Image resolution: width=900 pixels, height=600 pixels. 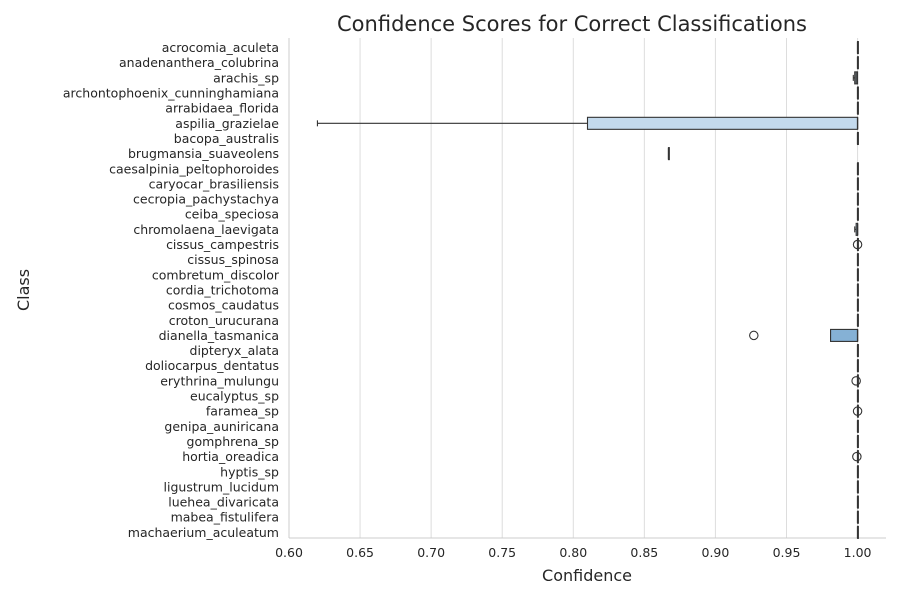 What do you see at coordinates (233, 441) in the screenshot?
I see `y-tick-label: gomphrena_sp` at bounding box center [233, 441].